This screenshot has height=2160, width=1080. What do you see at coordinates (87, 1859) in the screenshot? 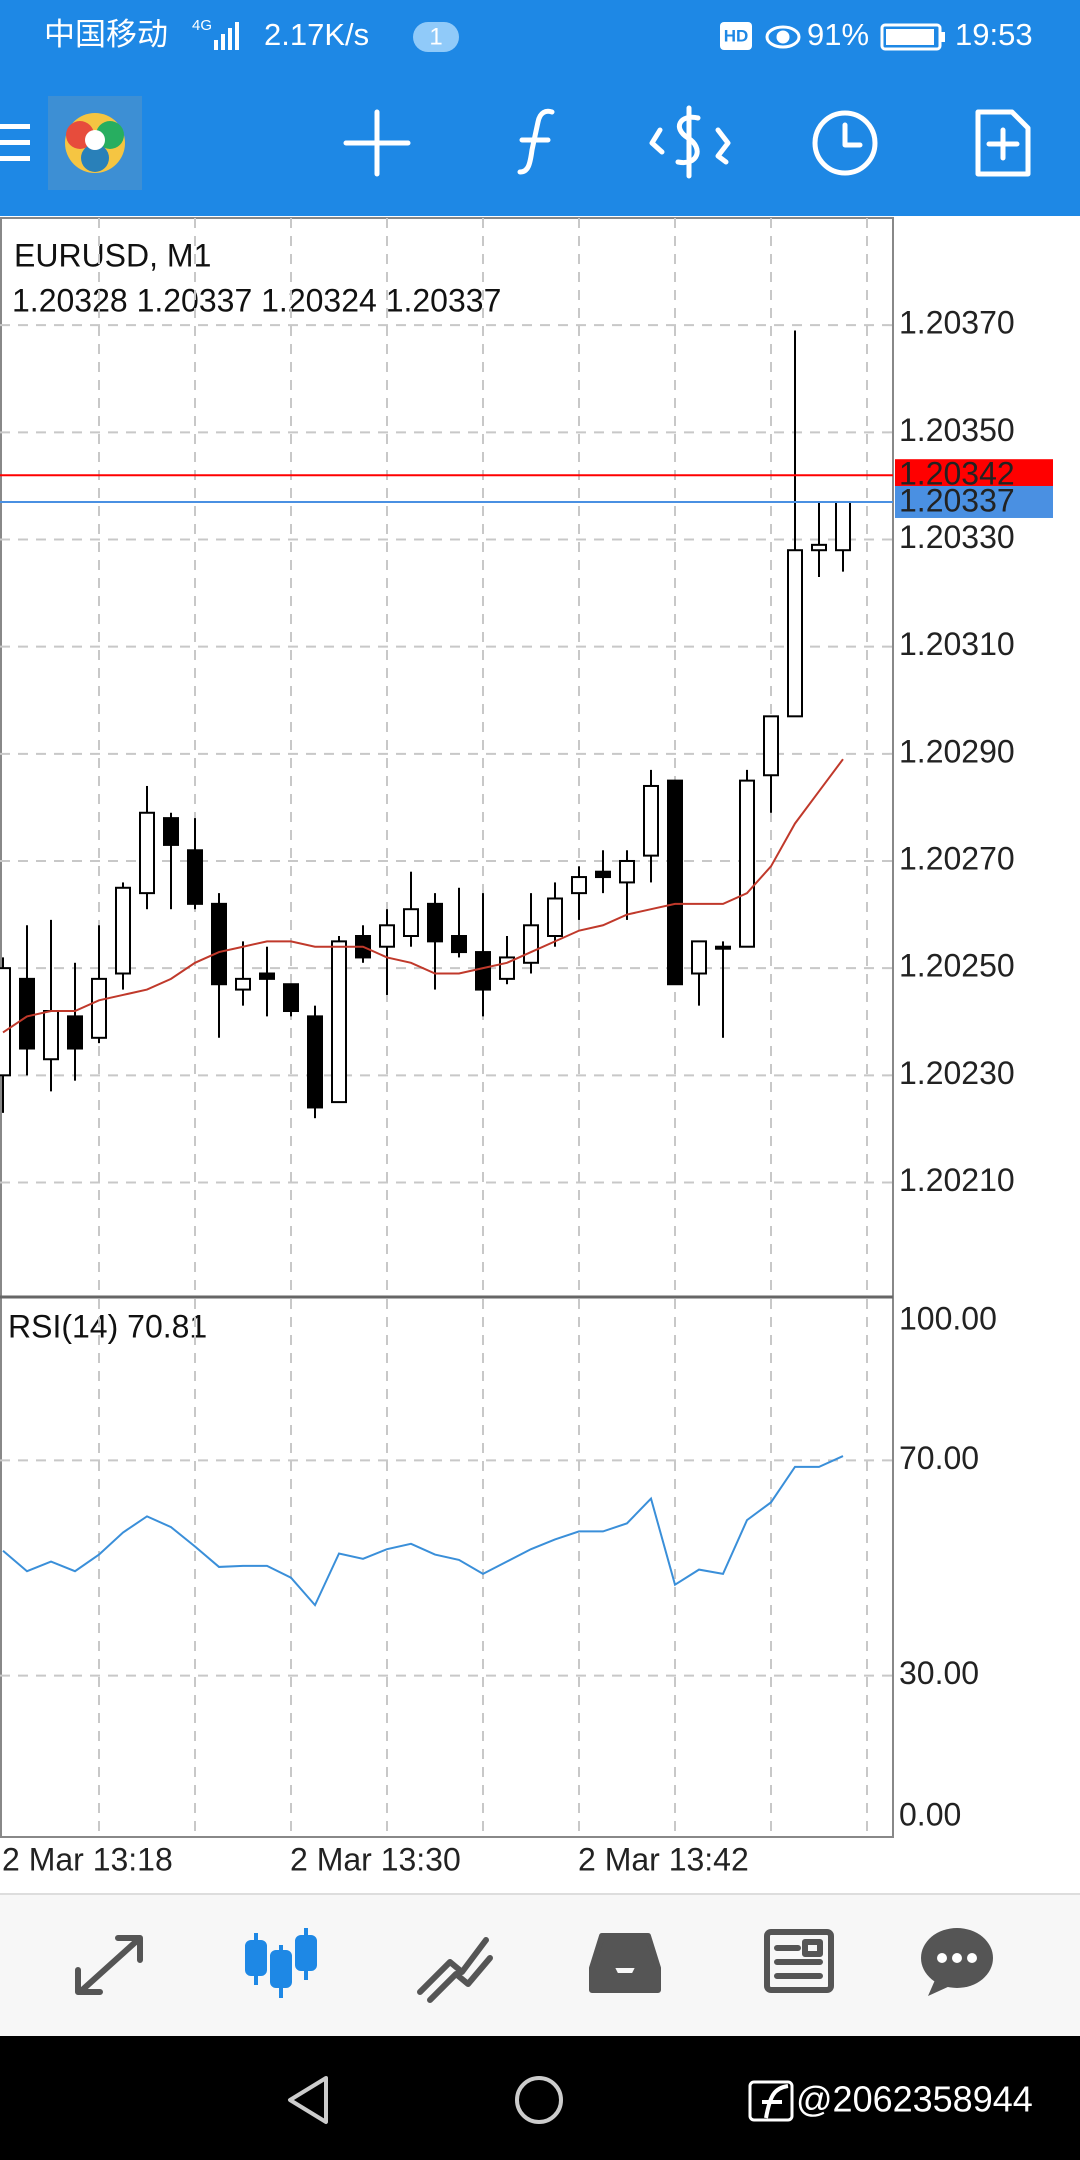
I see `x-tick-label: 2 Mar 13:18` at bounding box center [87, 1859].